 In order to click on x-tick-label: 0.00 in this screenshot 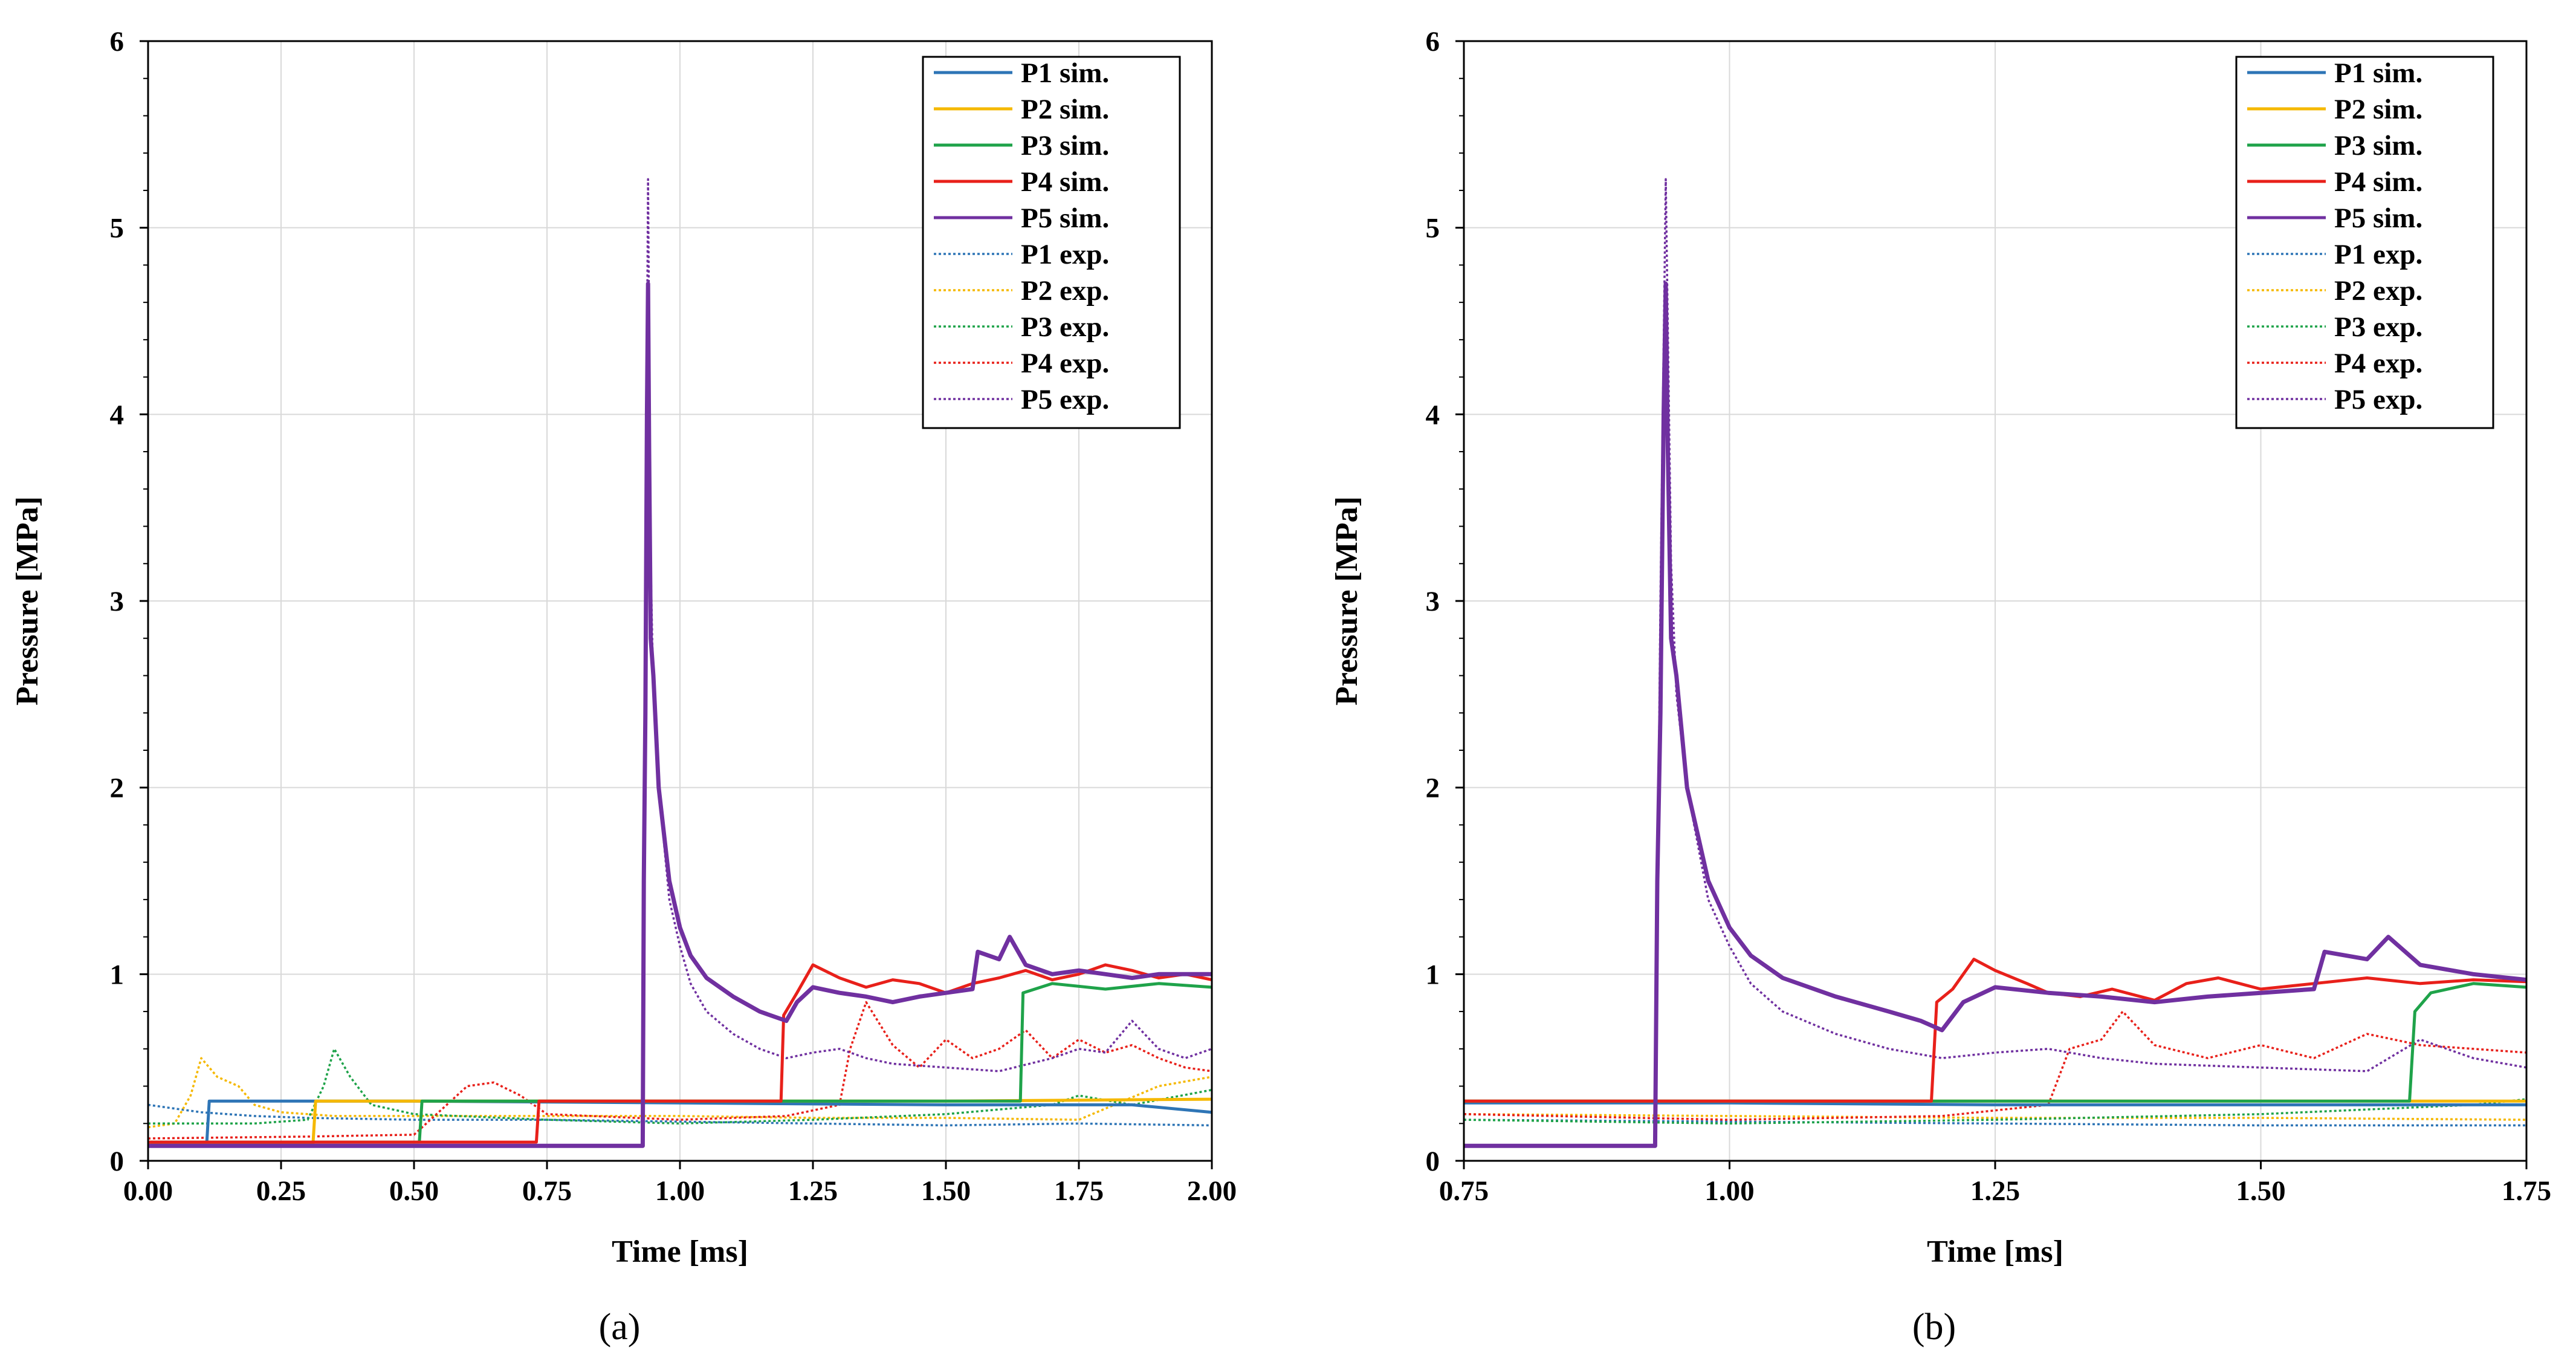, I will do `click(148, 1191)`.